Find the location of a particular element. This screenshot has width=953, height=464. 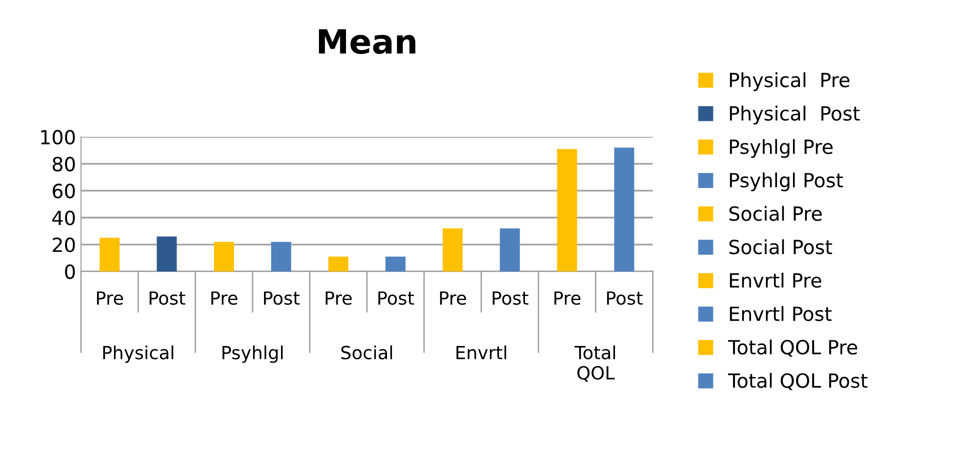

legend-label: Envrtl Post is located at coordinates (781, 314).